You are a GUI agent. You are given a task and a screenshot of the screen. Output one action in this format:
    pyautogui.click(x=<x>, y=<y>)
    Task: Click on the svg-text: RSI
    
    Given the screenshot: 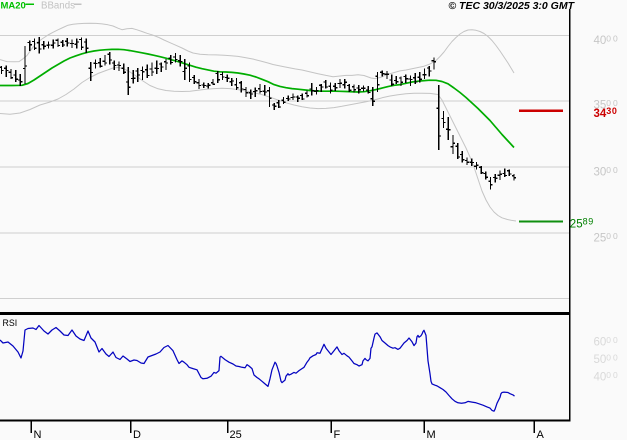 What is the action you would take?
    pyautogui.click(x=10, y=323)
    